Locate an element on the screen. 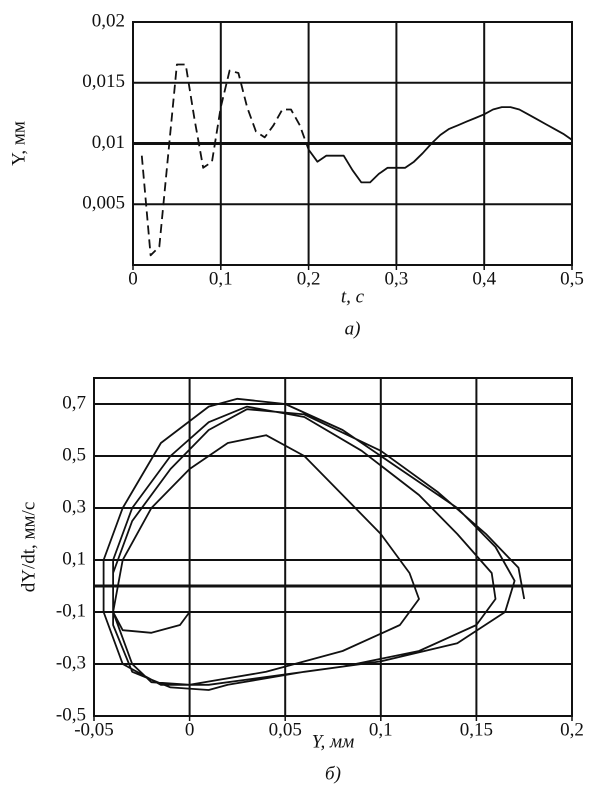 The width and height of the screenshot is (591, 810). x-tick-label: 0,4 is located at coordinates (484, 278).